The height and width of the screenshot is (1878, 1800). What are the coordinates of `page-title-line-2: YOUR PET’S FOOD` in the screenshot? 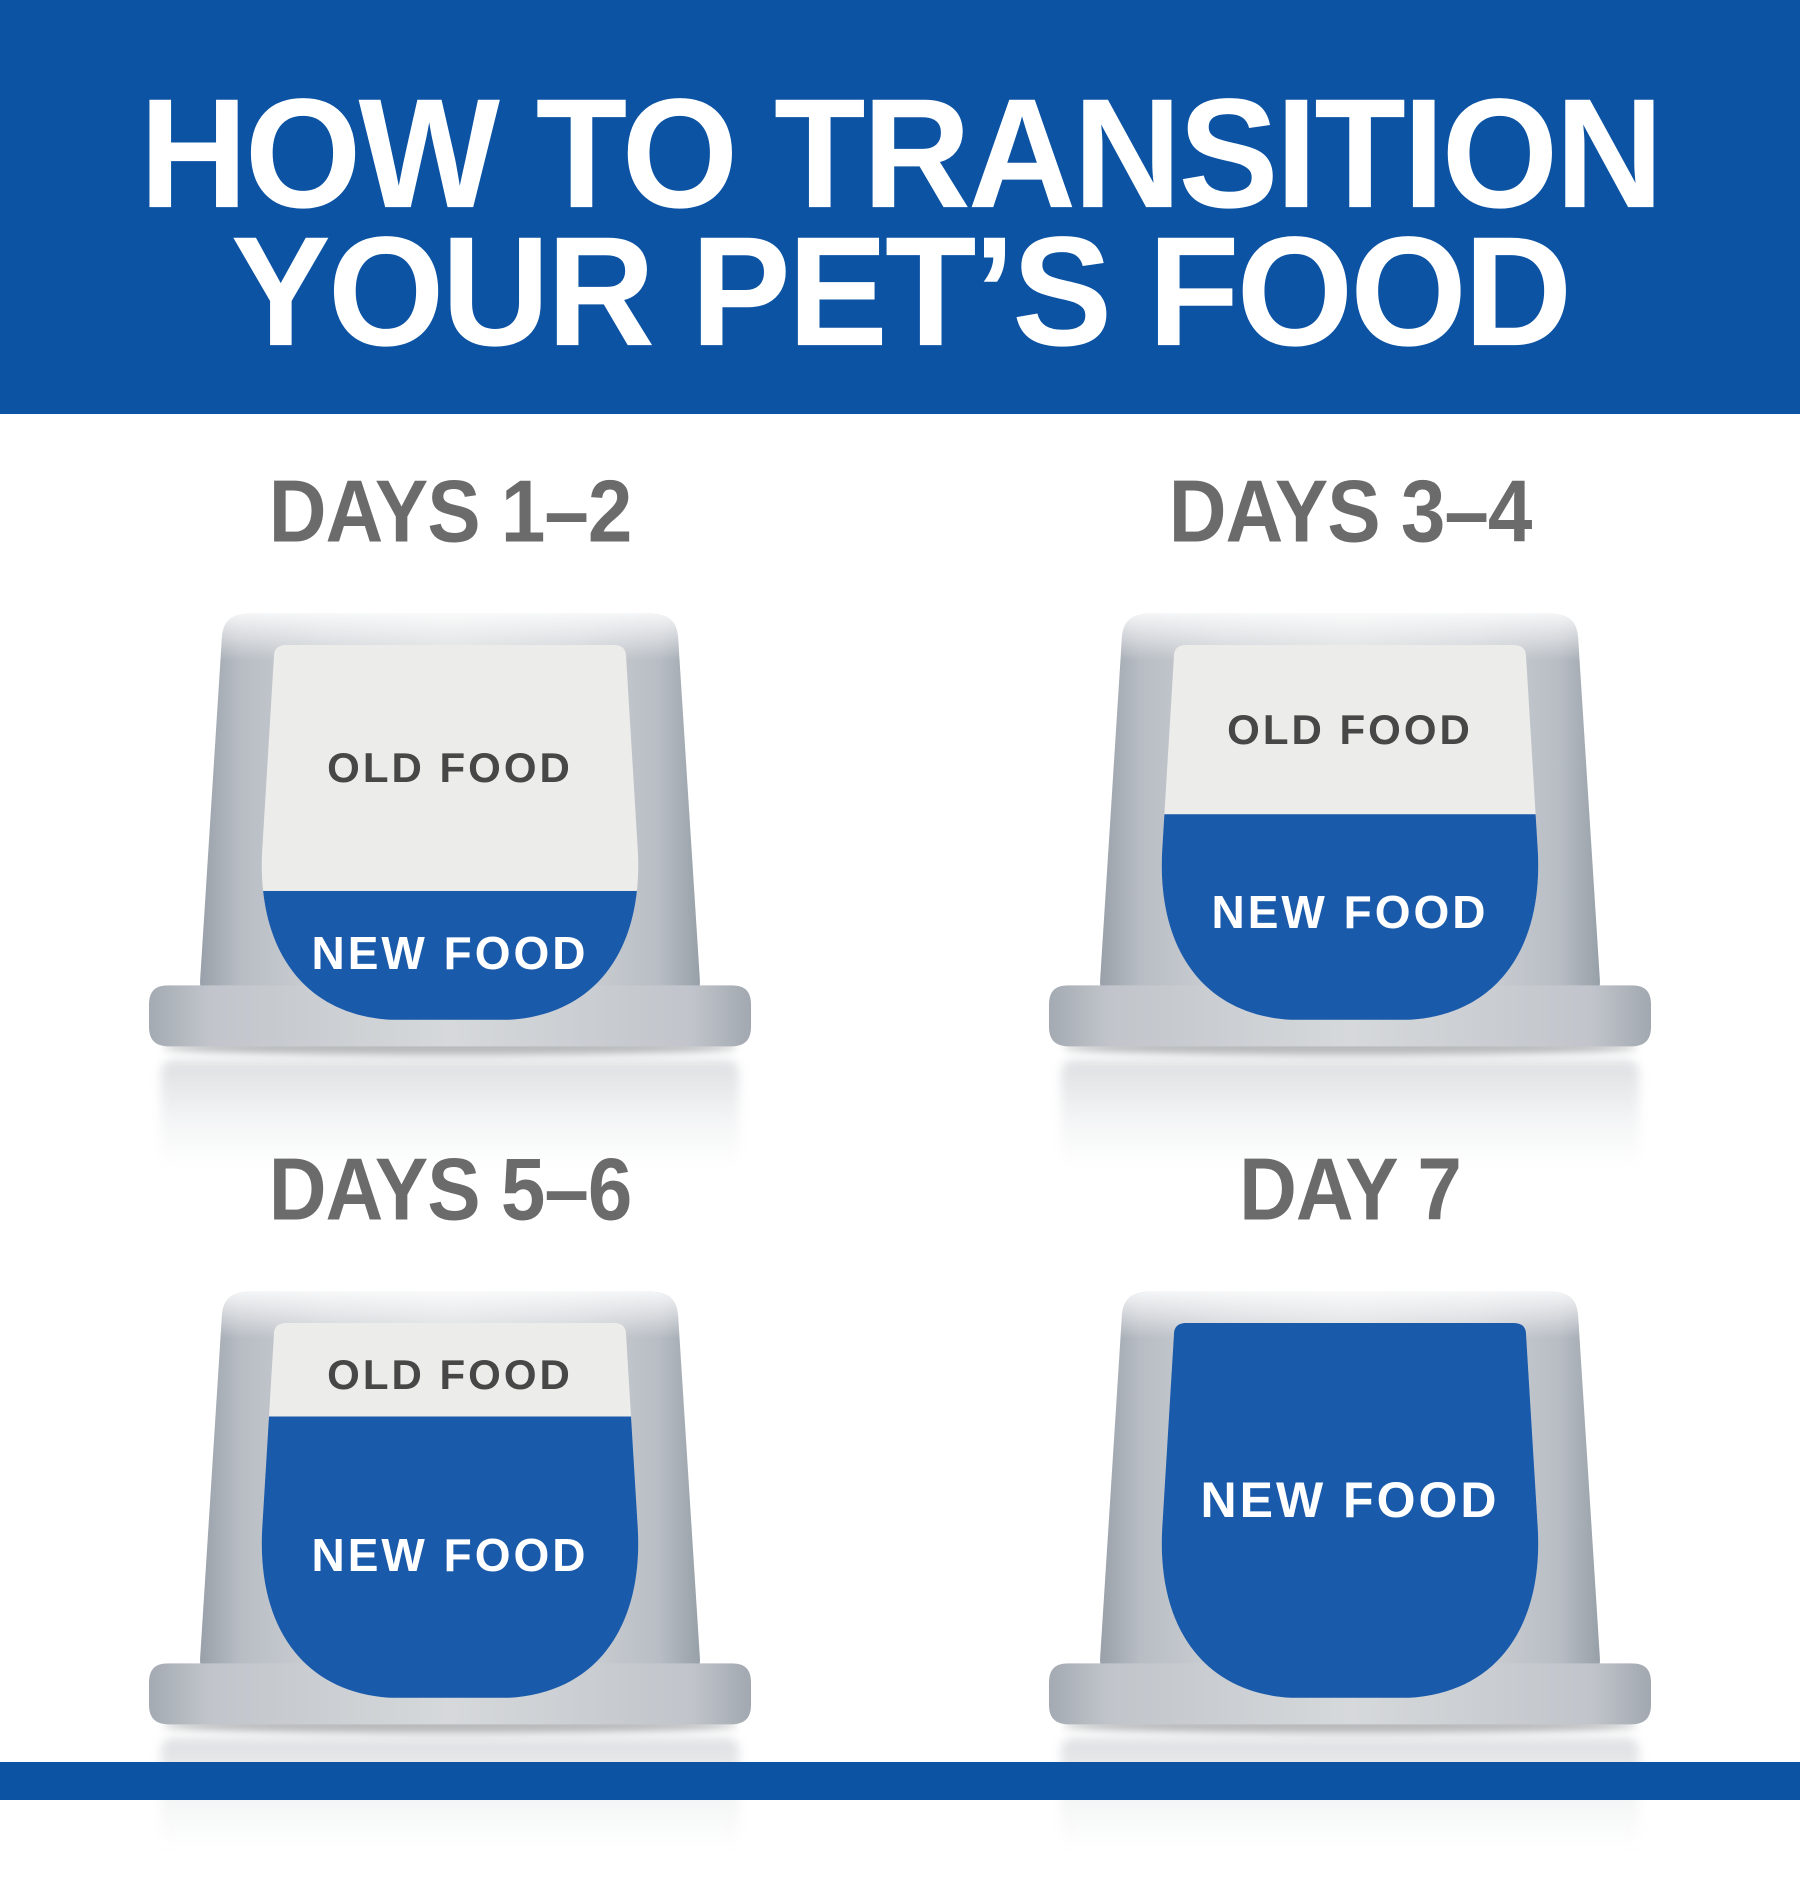 It's located at (901, 291).